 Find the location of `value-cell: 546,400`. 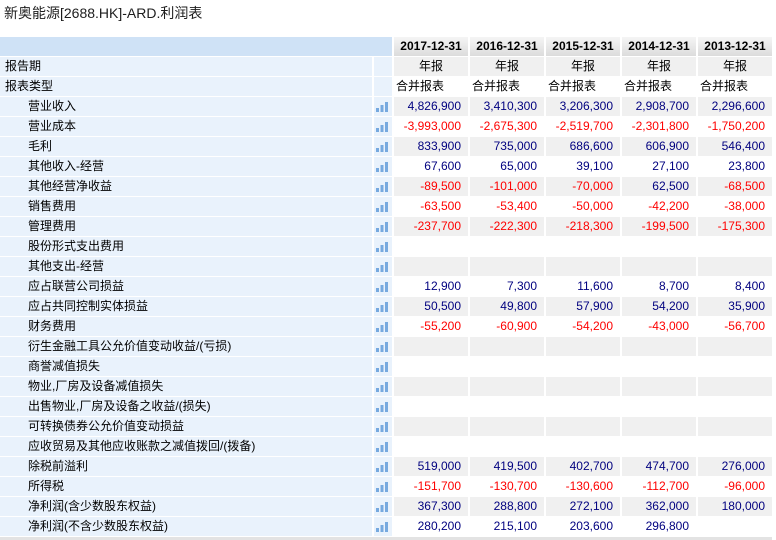

value-cell: 546,400 is located at coordinates (735, 146).